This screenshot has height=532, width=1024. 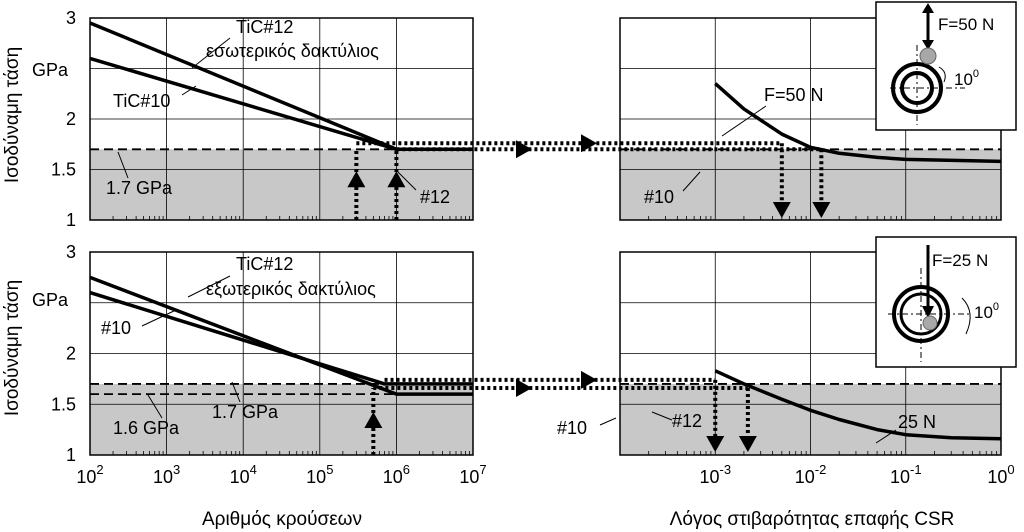 What do you see at coordinates (99, 469) in the screenshot?
I see `x-tick-exponent: 2` at bounding box center [99, 469].